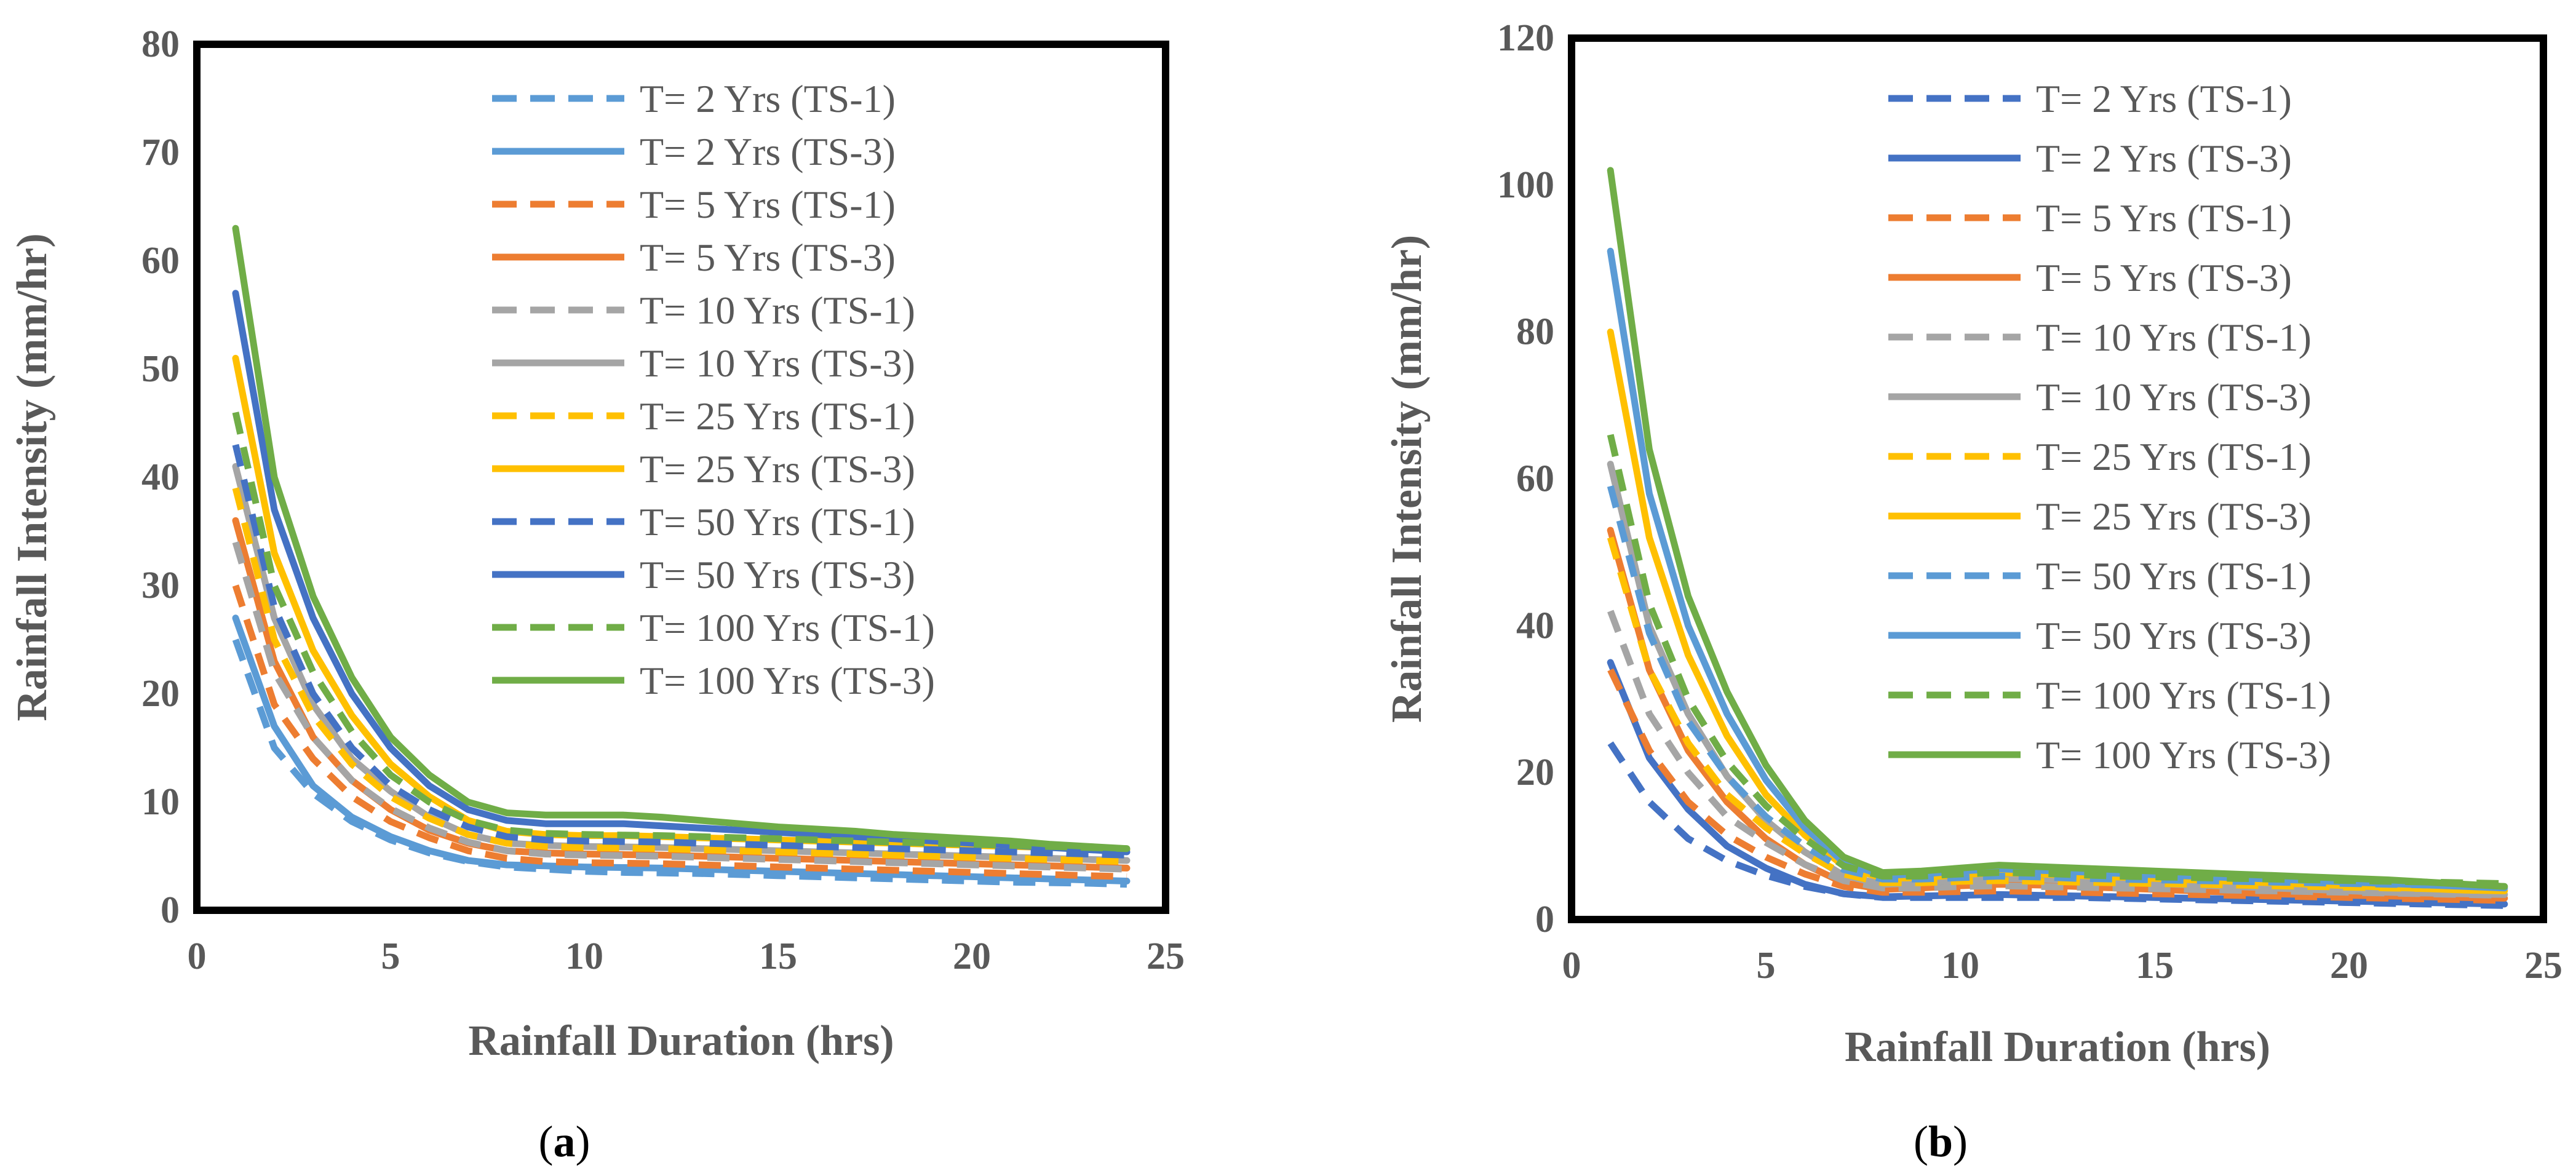  I want to click on y-tick-label: 120, so click(1525, 38).